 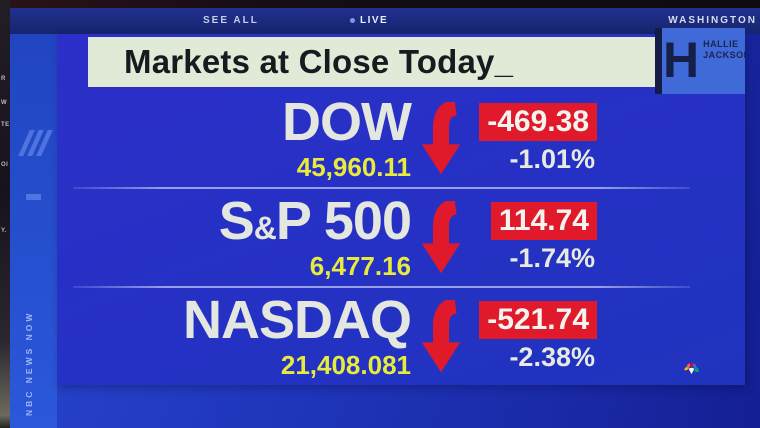 I want to click on index-close-value: 45,960.11, so click(x=353, y=166).